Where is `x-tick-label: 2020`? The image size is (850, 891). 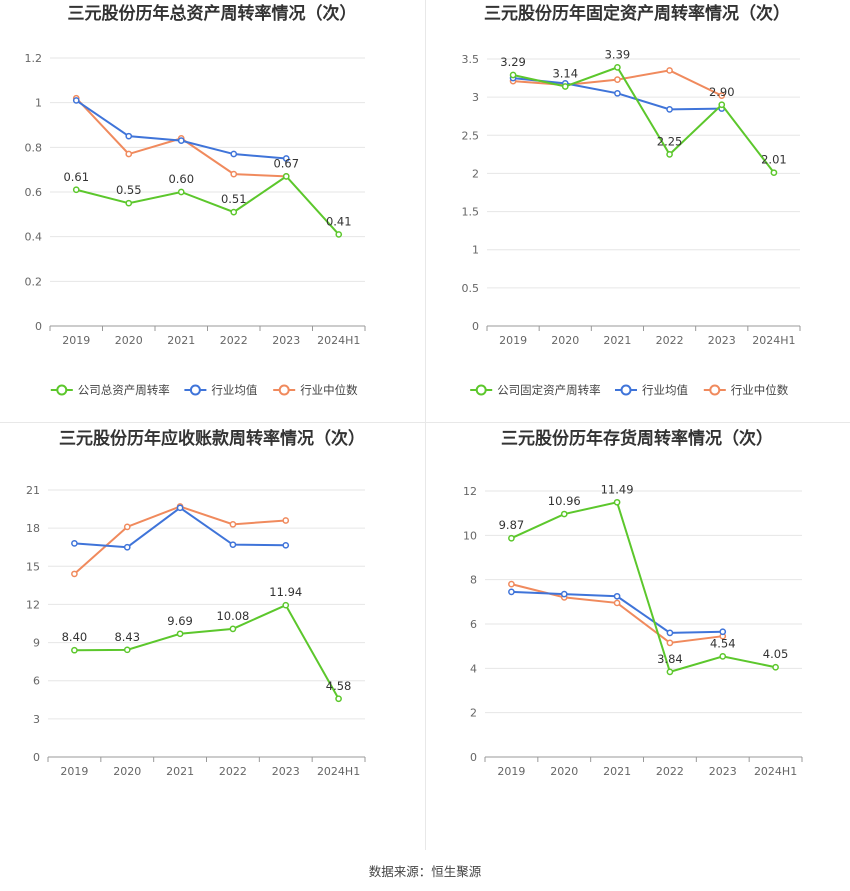
x-tick-label: 2020 is located at coordinates (129, 340).